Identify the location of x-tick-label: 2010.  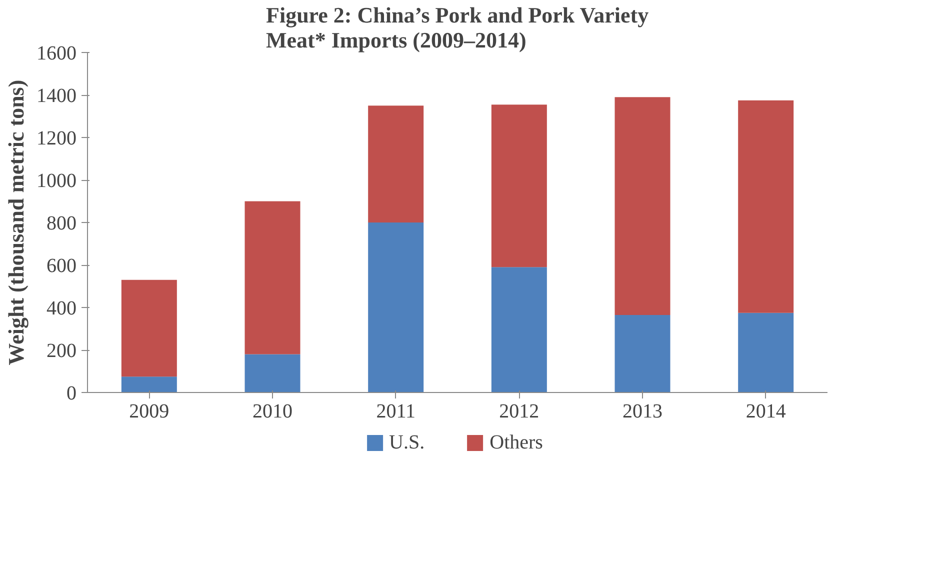
(272, 411).